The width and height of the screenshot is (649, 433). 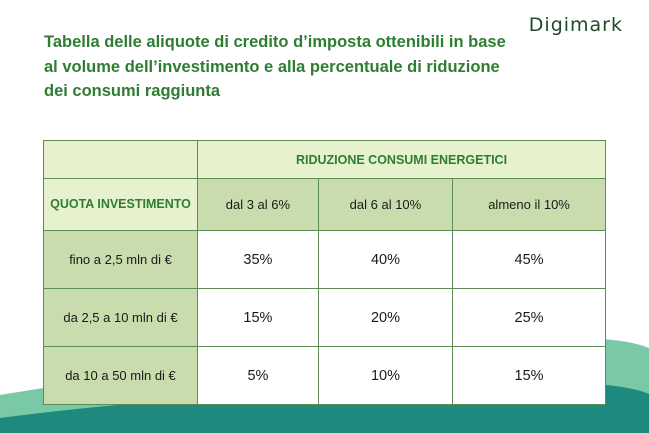 I want to click on table-header-row-group: RIDUZIONE CONSUMI ENERGETICI, so click(x=324, y=159).